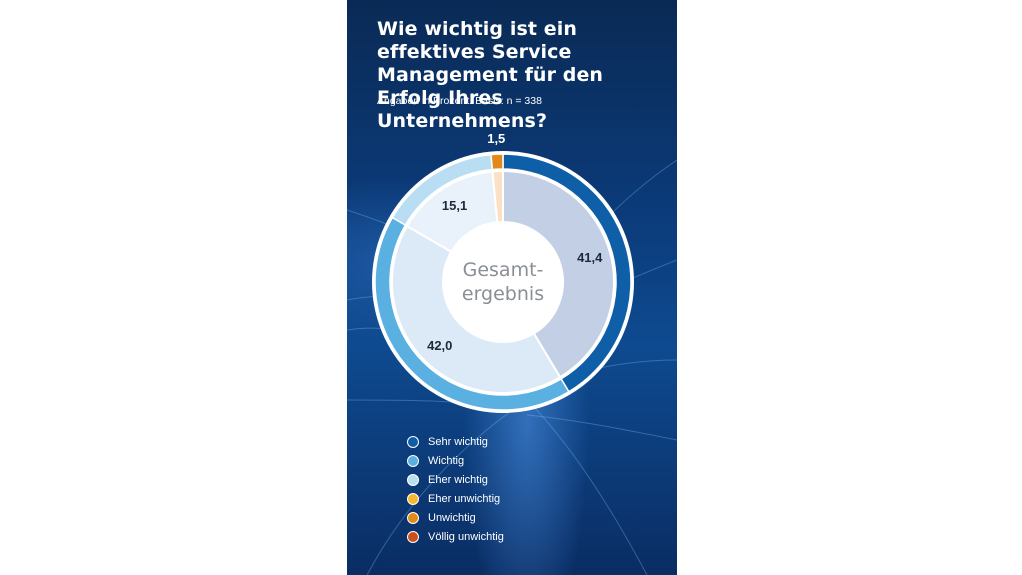 The image size is (1022, 575). What do you see at coordinates (503, 282) in the screenshot?
I see `donut-center` at bounding box center [503, 282].